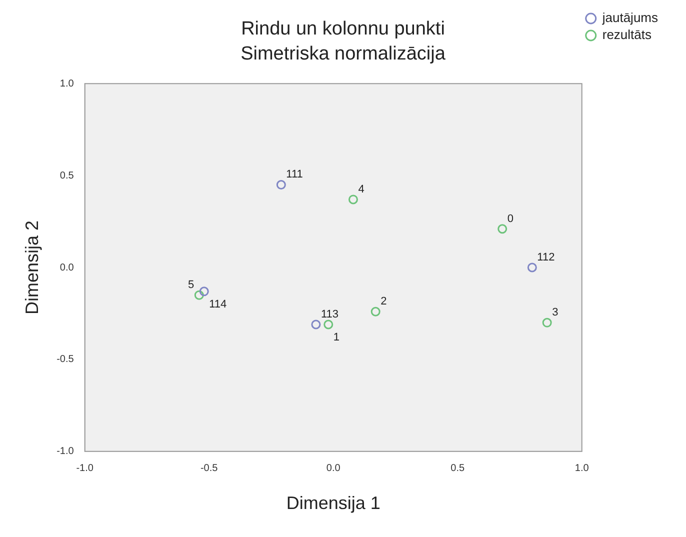 Image resolution: width=686 pixels, height=537 pixels. Describe the element at coordinates (85, 468) in the screenshot. I see `x-tick-label: -1.0` at that location.